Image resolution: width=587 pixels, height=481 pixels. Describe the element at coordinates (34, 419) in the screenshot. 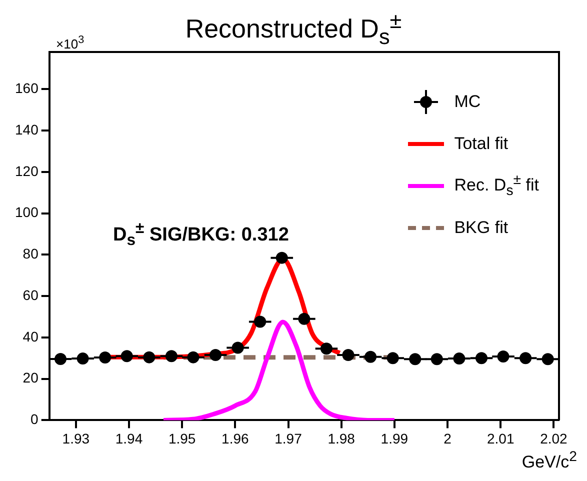

I see `y-tick-label: 0` at that location.